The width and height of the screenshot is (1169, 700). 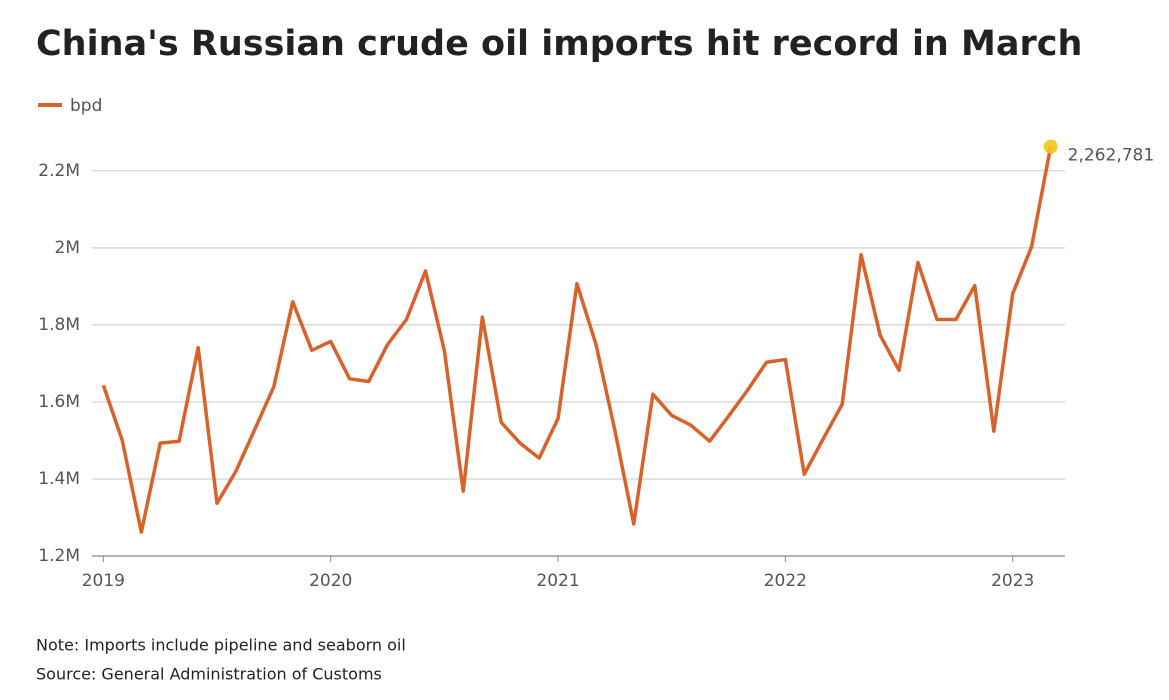 I want to click on x-tick-label: 2019, so click(x=103, y=581).